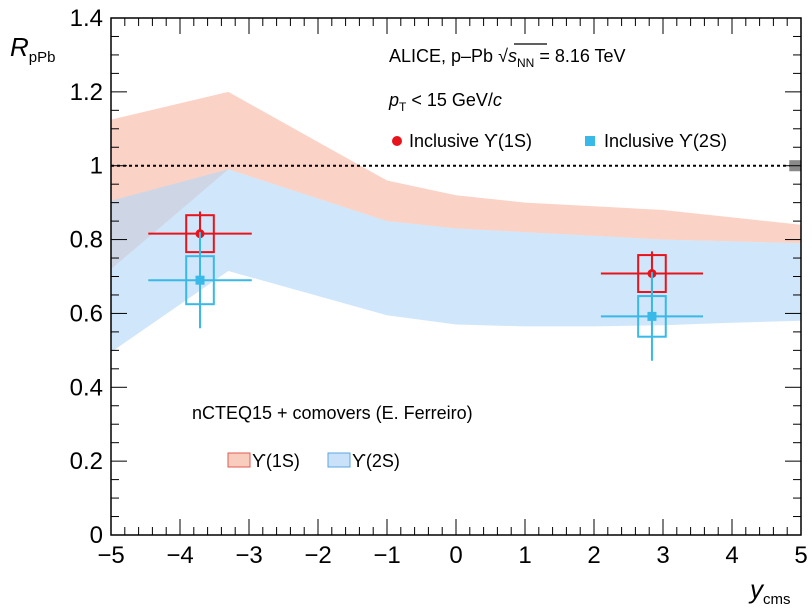  I want to click on y-tick-label: 0.6, so click(86, 313).